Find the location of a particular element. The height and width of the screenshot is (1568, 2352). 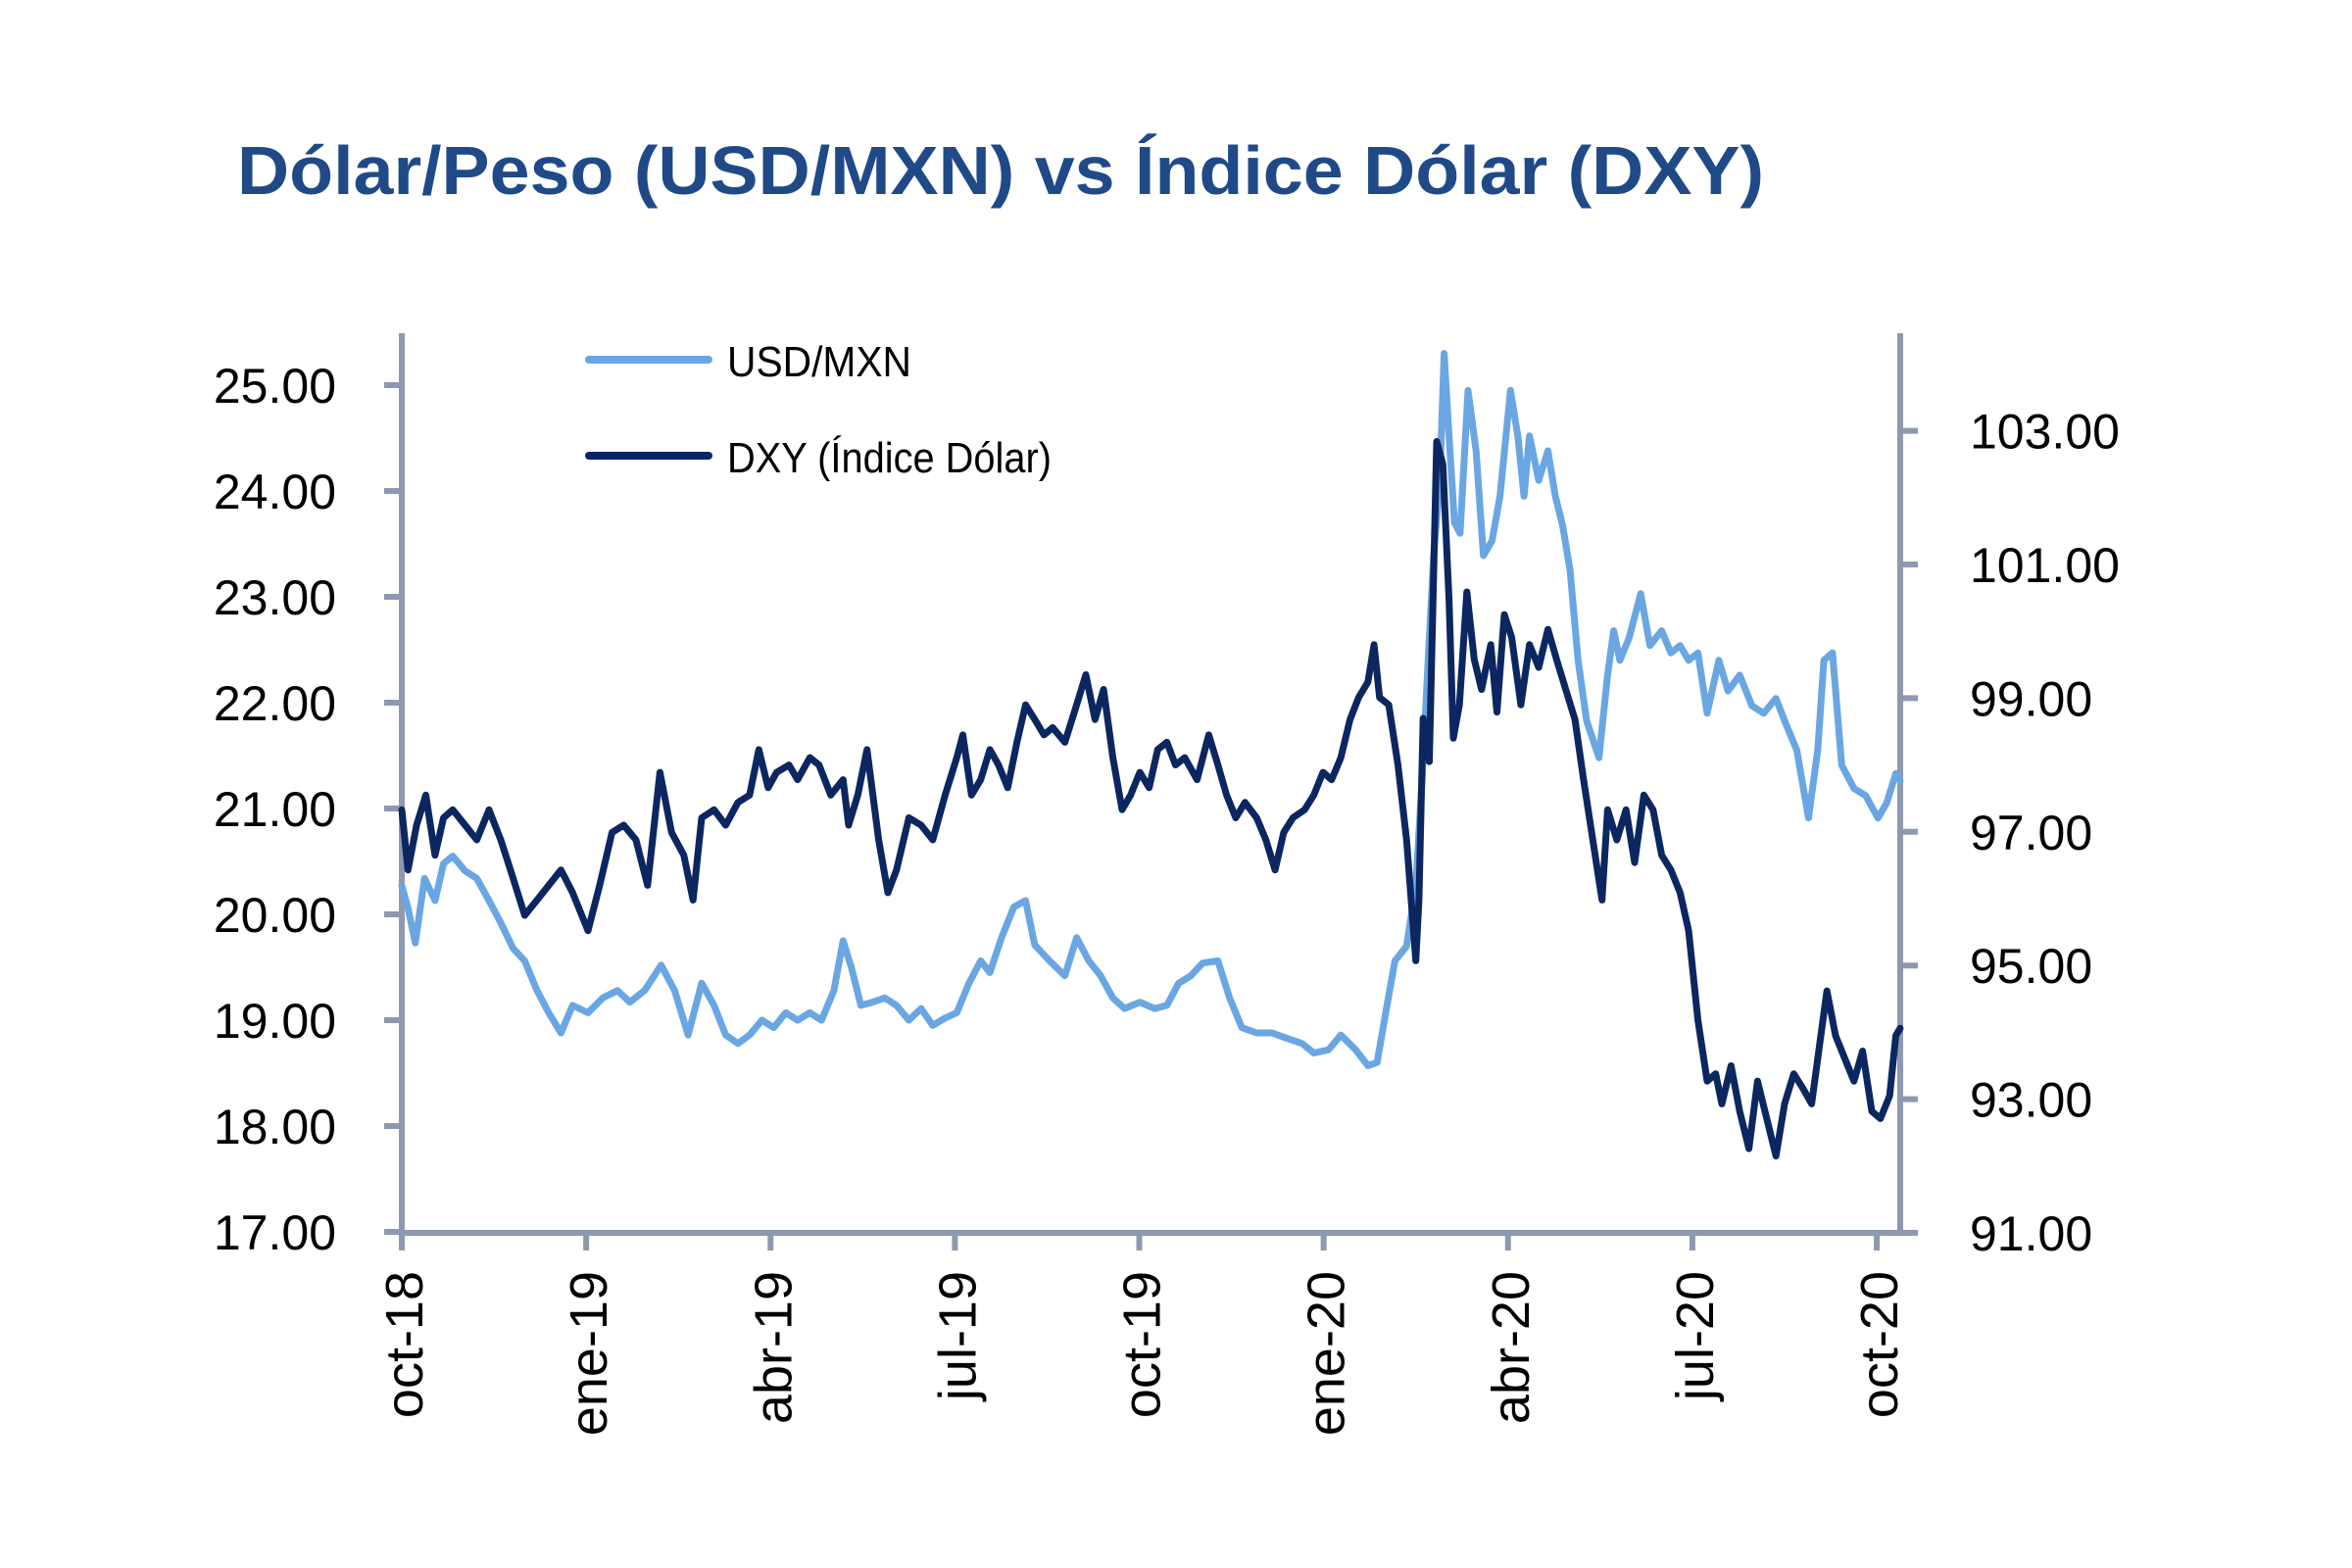

x-tick-label: abr-20 is located at coordinates (1511, 1347).